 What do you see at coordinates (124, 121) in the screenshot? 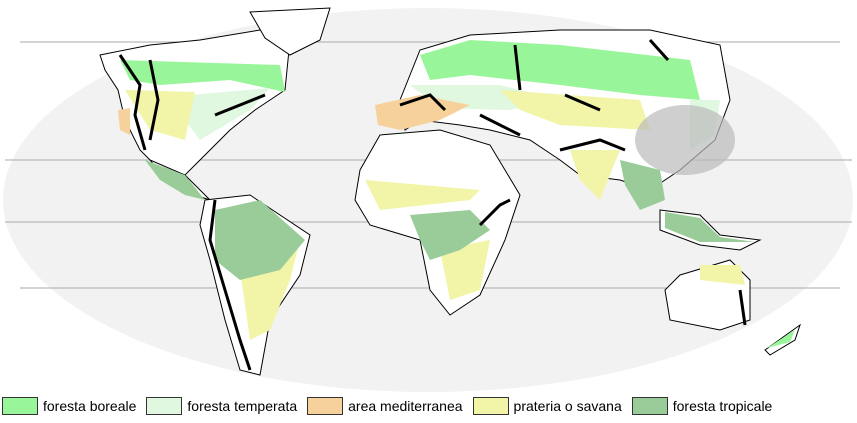
I see `med-na` at bounding box center [124, 121].